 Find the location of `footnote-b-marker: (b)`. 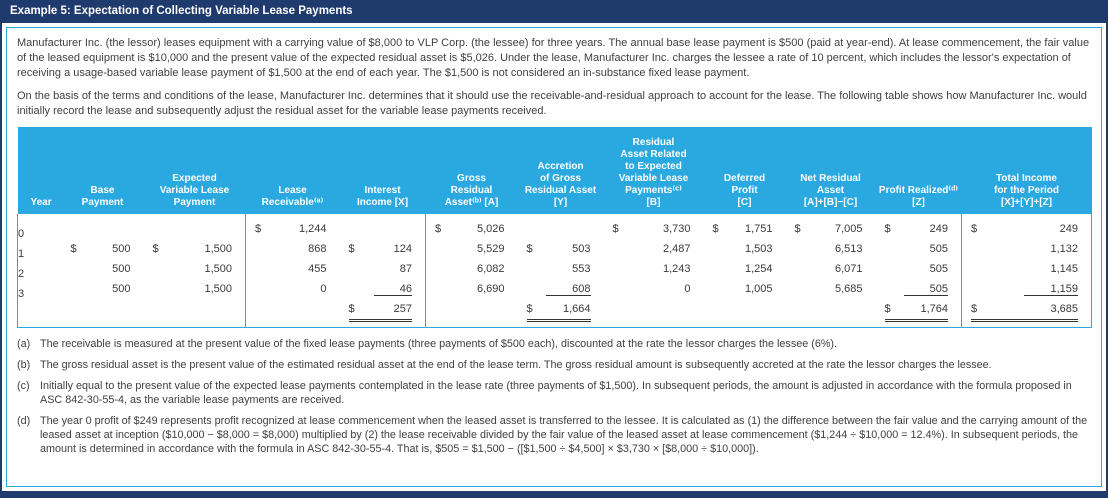

footnote-b-marker: (b) is located at coordinates (24, 365).